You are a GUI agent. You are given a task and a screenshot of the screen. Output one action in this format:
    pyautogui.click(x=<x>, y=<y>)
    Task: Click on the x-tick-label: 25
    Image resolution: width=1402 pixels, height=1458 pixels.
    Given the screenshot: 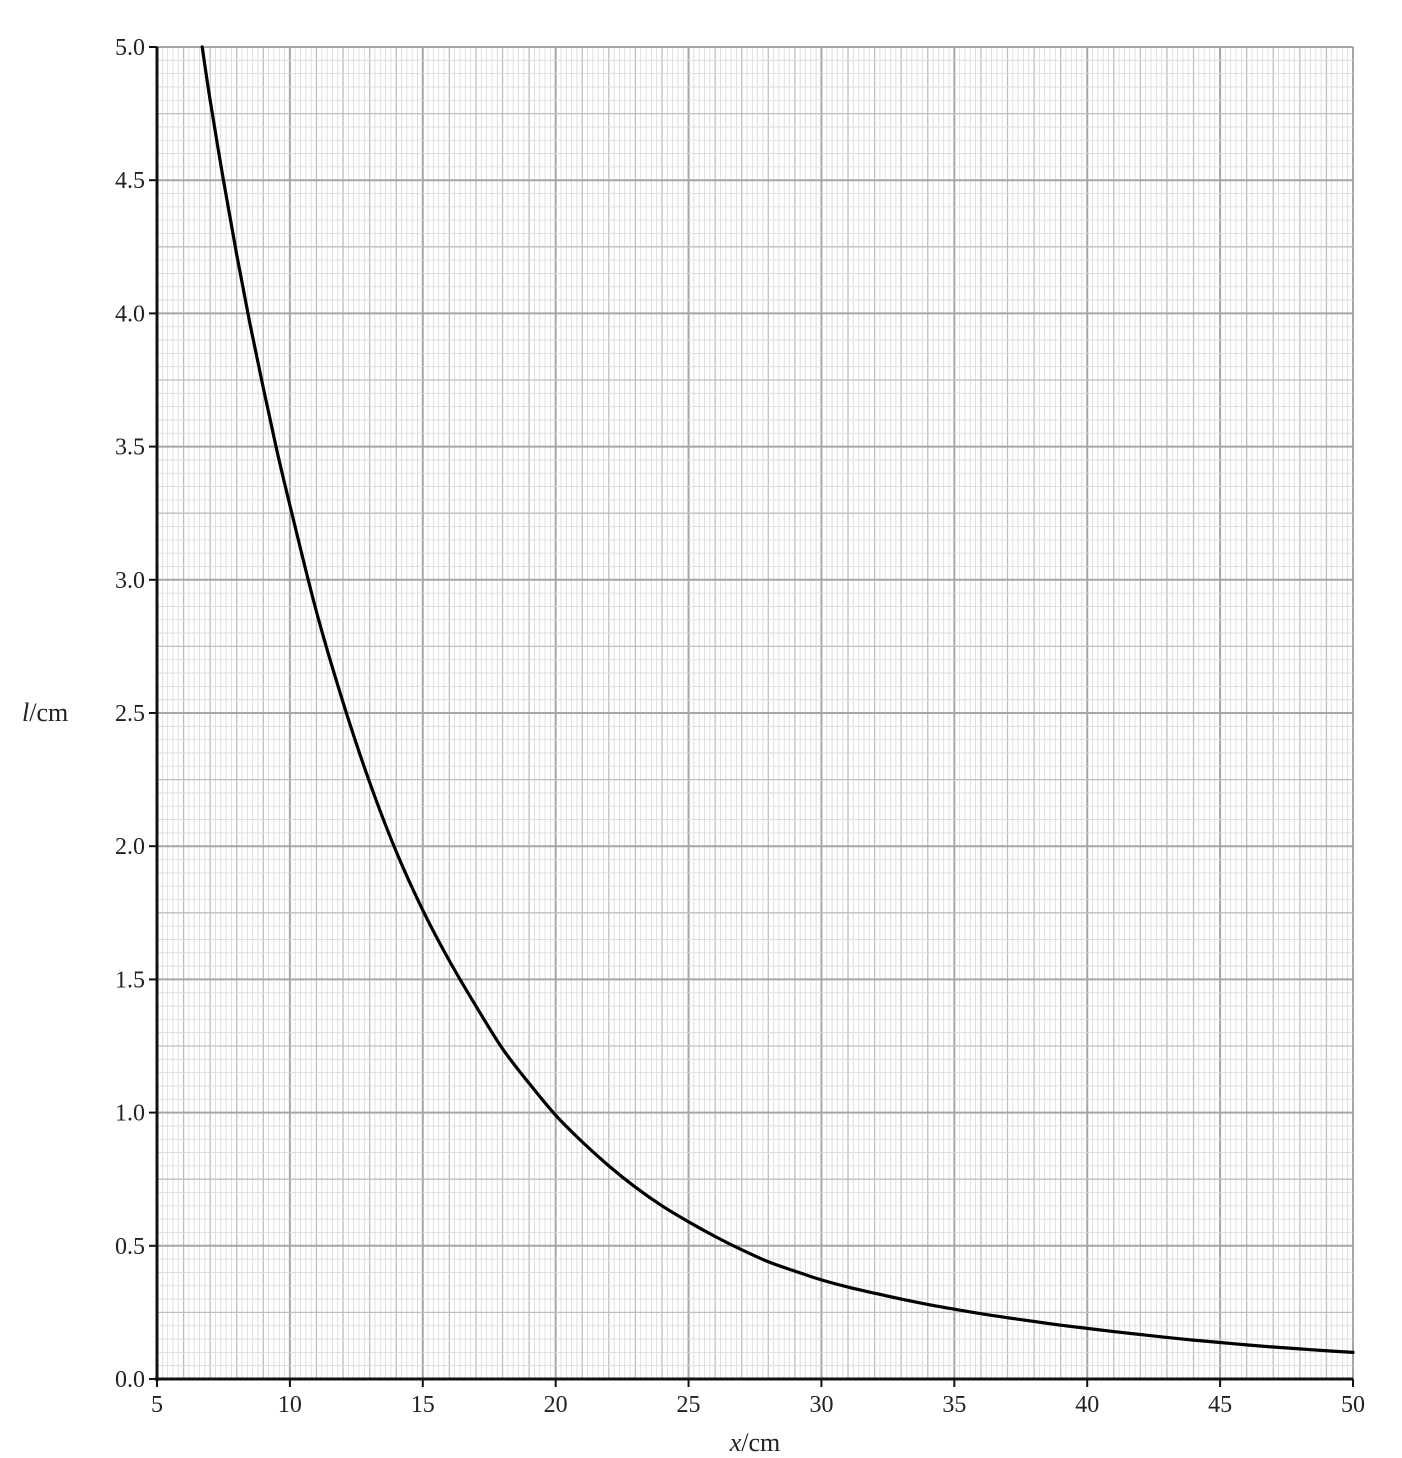 What is the action you would take?
    pyautogui.click(x=689, y=1405)
    